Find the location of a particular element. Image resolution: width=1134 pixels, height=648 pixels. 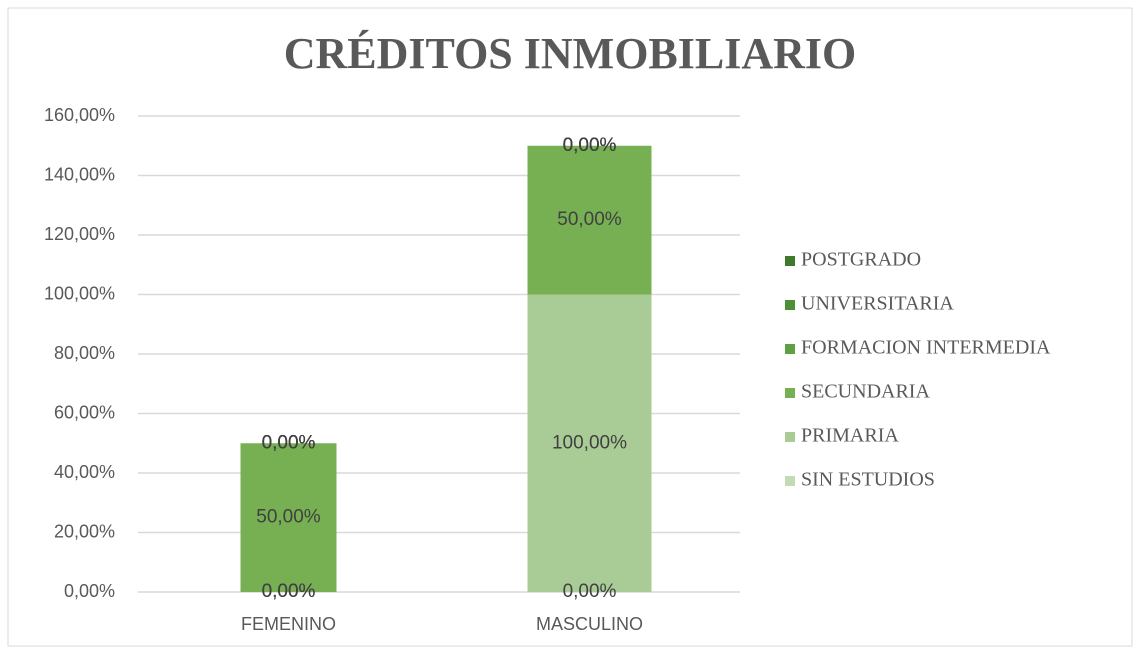

legend-label: SECUNDARIA is located at coordinates (865, 392).